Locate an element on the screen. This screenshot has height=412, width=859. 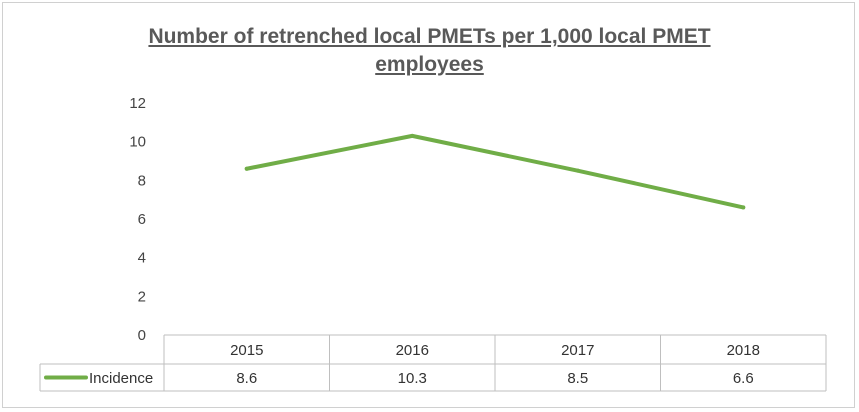
value-cell: 8.6 is located at coordinates (246, 378).